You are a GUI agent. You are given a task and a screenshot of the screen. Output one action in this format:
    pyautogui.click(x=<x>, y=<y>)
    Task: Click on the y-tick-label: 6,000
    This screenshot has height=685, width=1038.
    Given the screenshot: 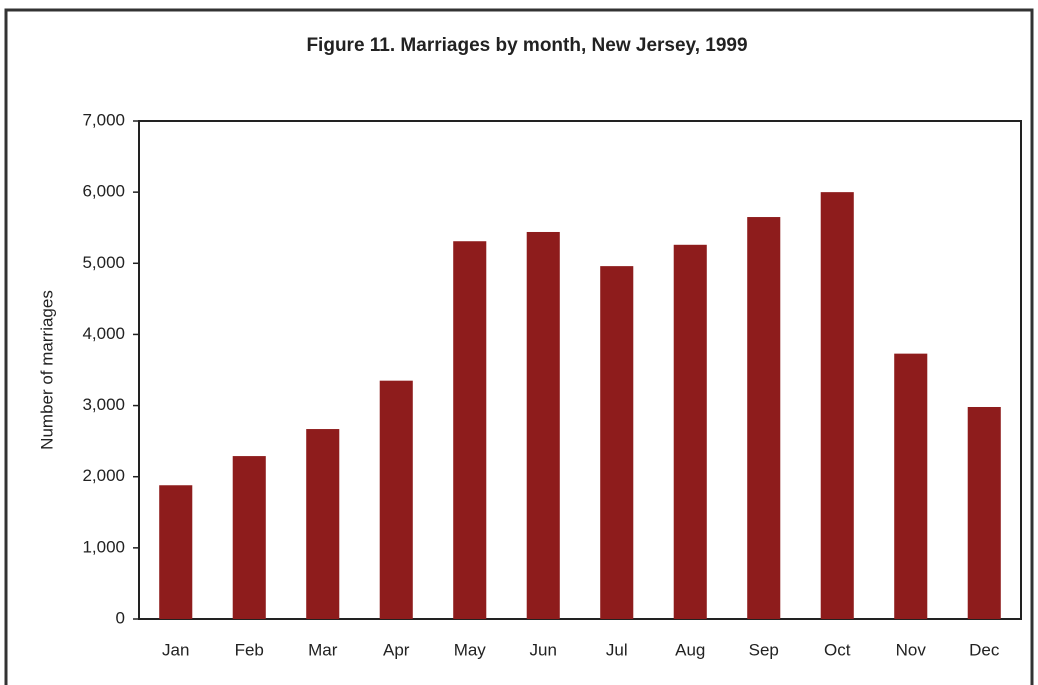 What is the action you would take?
    pyautogui.click(x=103, y=191)
    